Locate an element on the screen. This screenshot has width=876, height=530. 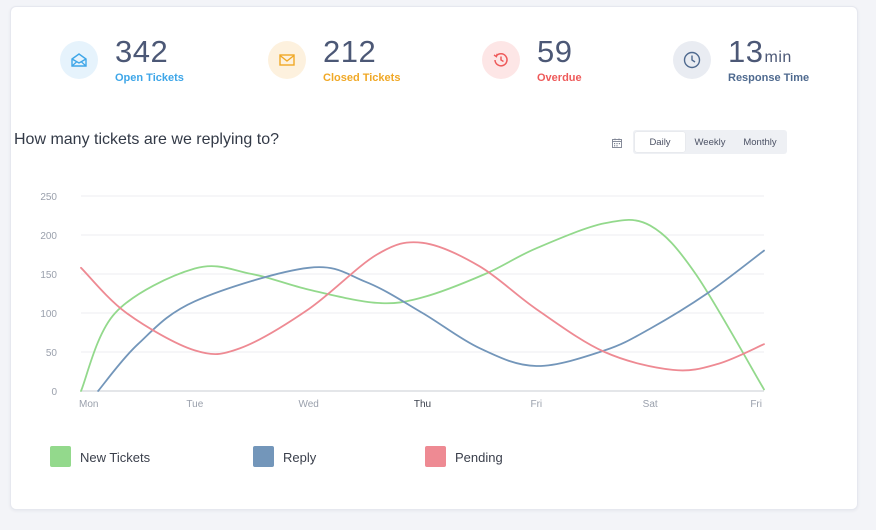
y-tick-label: 200 is located at coordinates (48, 236).